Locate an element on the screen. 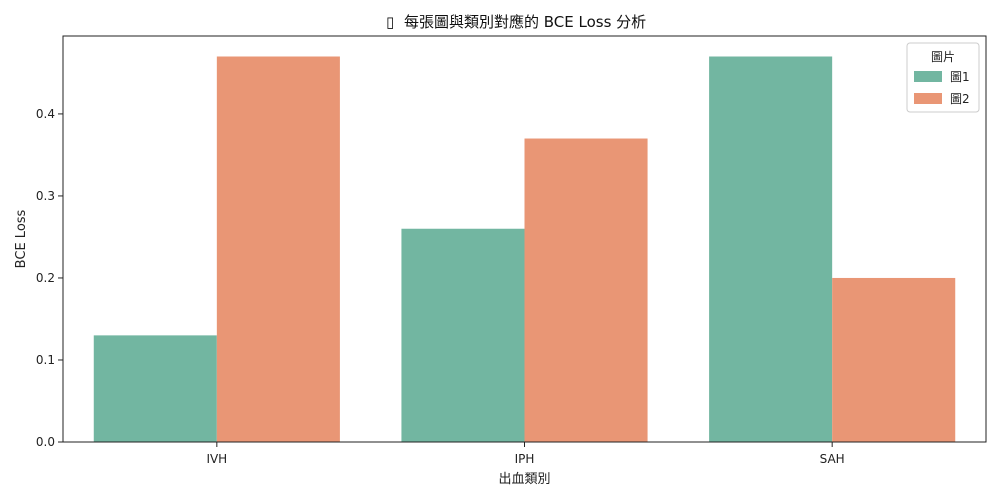 The width and height of the screenshot is (1000, 500). x-tick-label: IVH is located at coordinates (216, 459).